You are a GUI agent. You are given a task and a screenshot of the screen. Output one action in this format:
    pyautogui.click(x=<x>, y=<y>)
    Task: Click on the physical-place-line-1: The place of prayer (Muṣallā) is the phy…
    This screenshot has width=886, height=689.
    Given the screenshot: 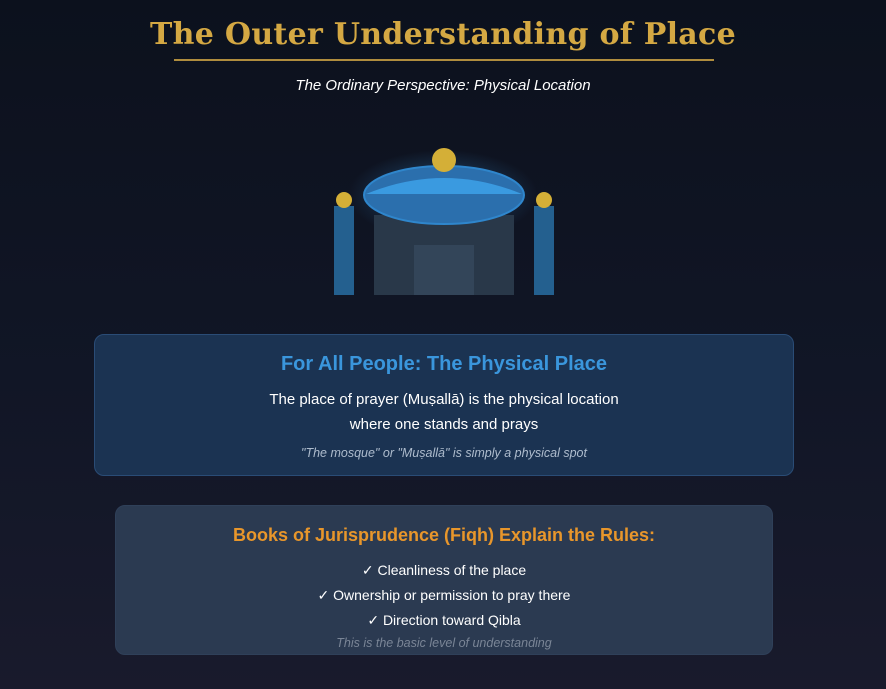 What is the action you would take?
    pyautogui.click(x=444, y=399)
    